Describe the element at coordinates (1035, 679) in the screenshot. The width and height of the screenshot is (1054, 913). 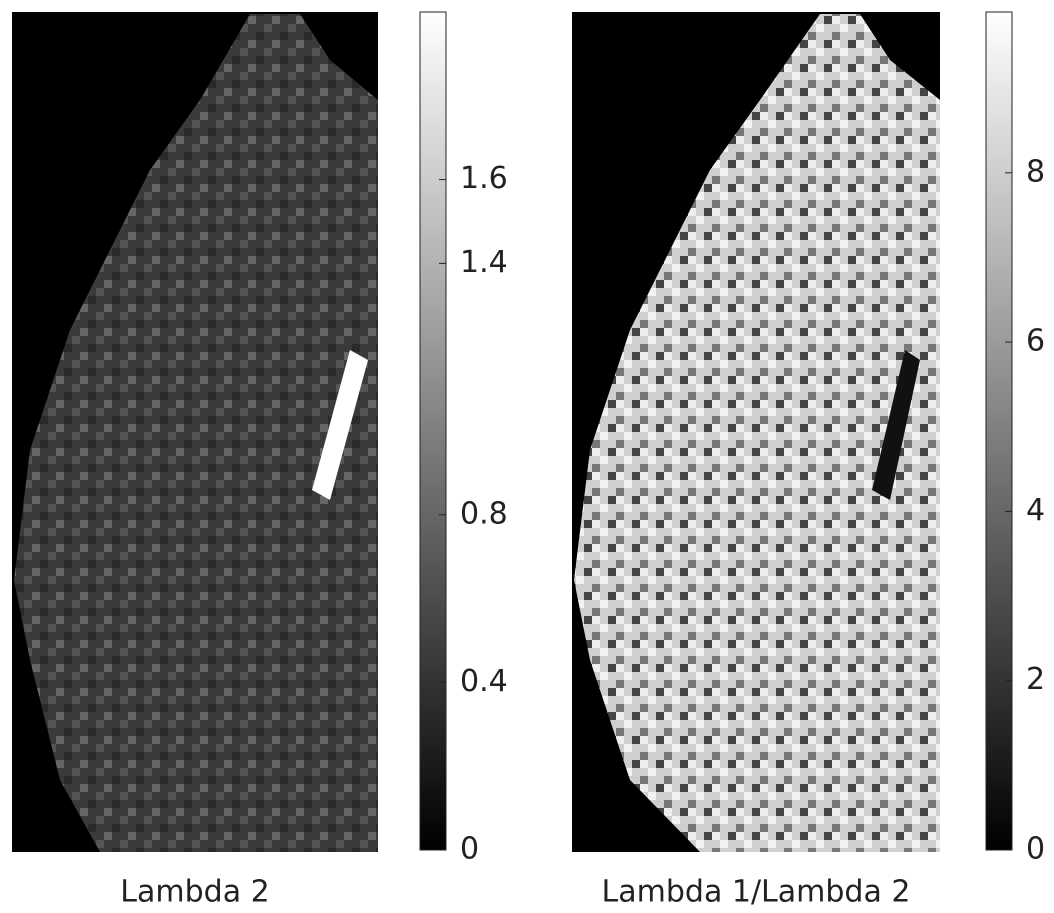
I see `y-tick-label: 2` at that location.